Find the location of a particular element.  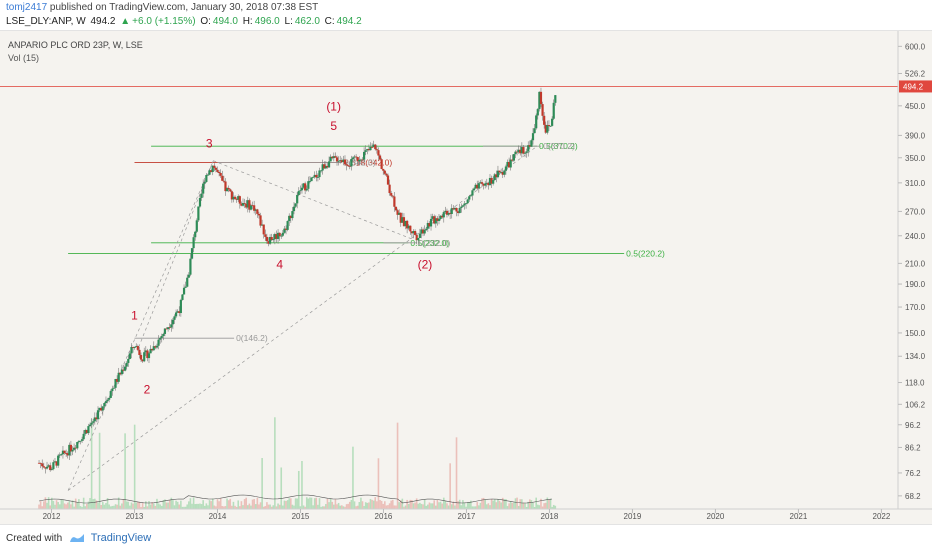

change-value: +6.0 (+1.15%) is located at coordinates (164, 21).